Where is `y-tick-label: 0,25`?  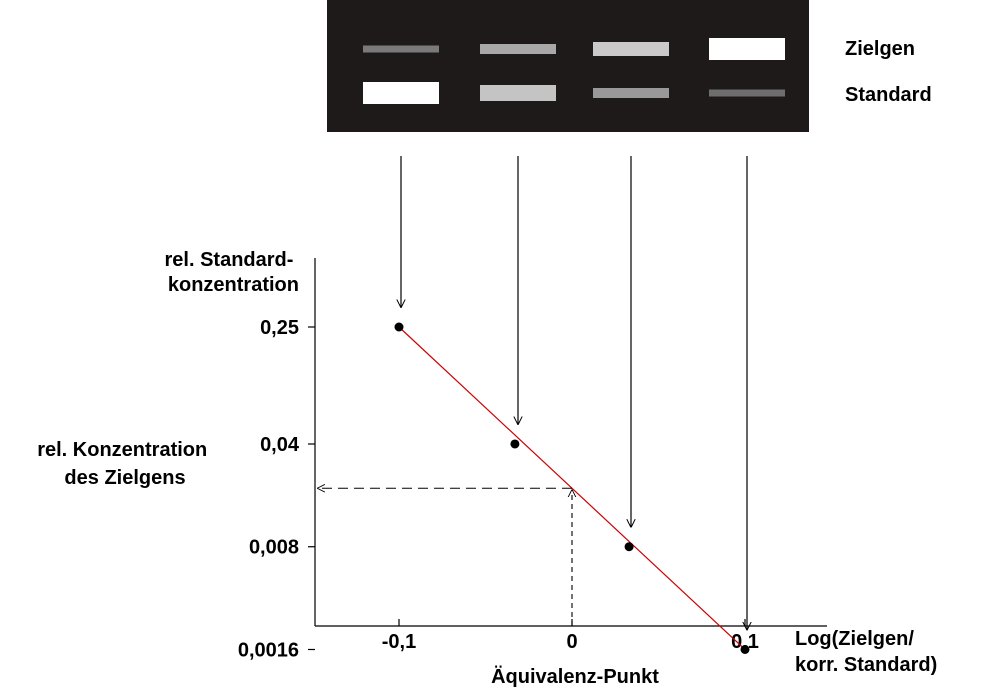 y-tick-label: 0,25 is located at coordinates (279, 328).